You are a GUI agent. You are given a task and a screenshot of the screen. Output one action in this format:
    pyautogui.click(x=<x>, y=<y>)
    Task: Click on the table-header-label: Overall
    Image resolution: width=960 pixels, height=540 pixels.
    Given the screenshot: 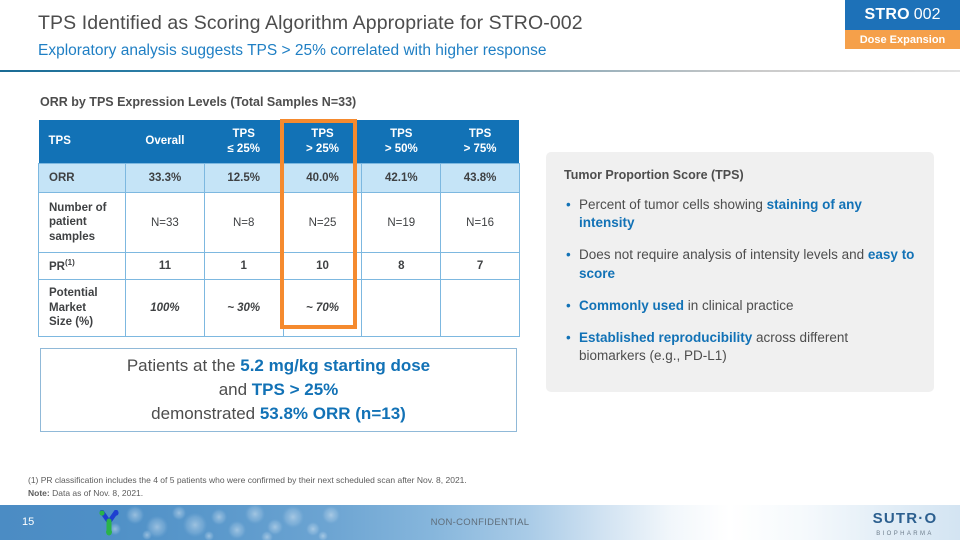 What is the action you would take?
    pyautogui.click(x=165, y=141)
    